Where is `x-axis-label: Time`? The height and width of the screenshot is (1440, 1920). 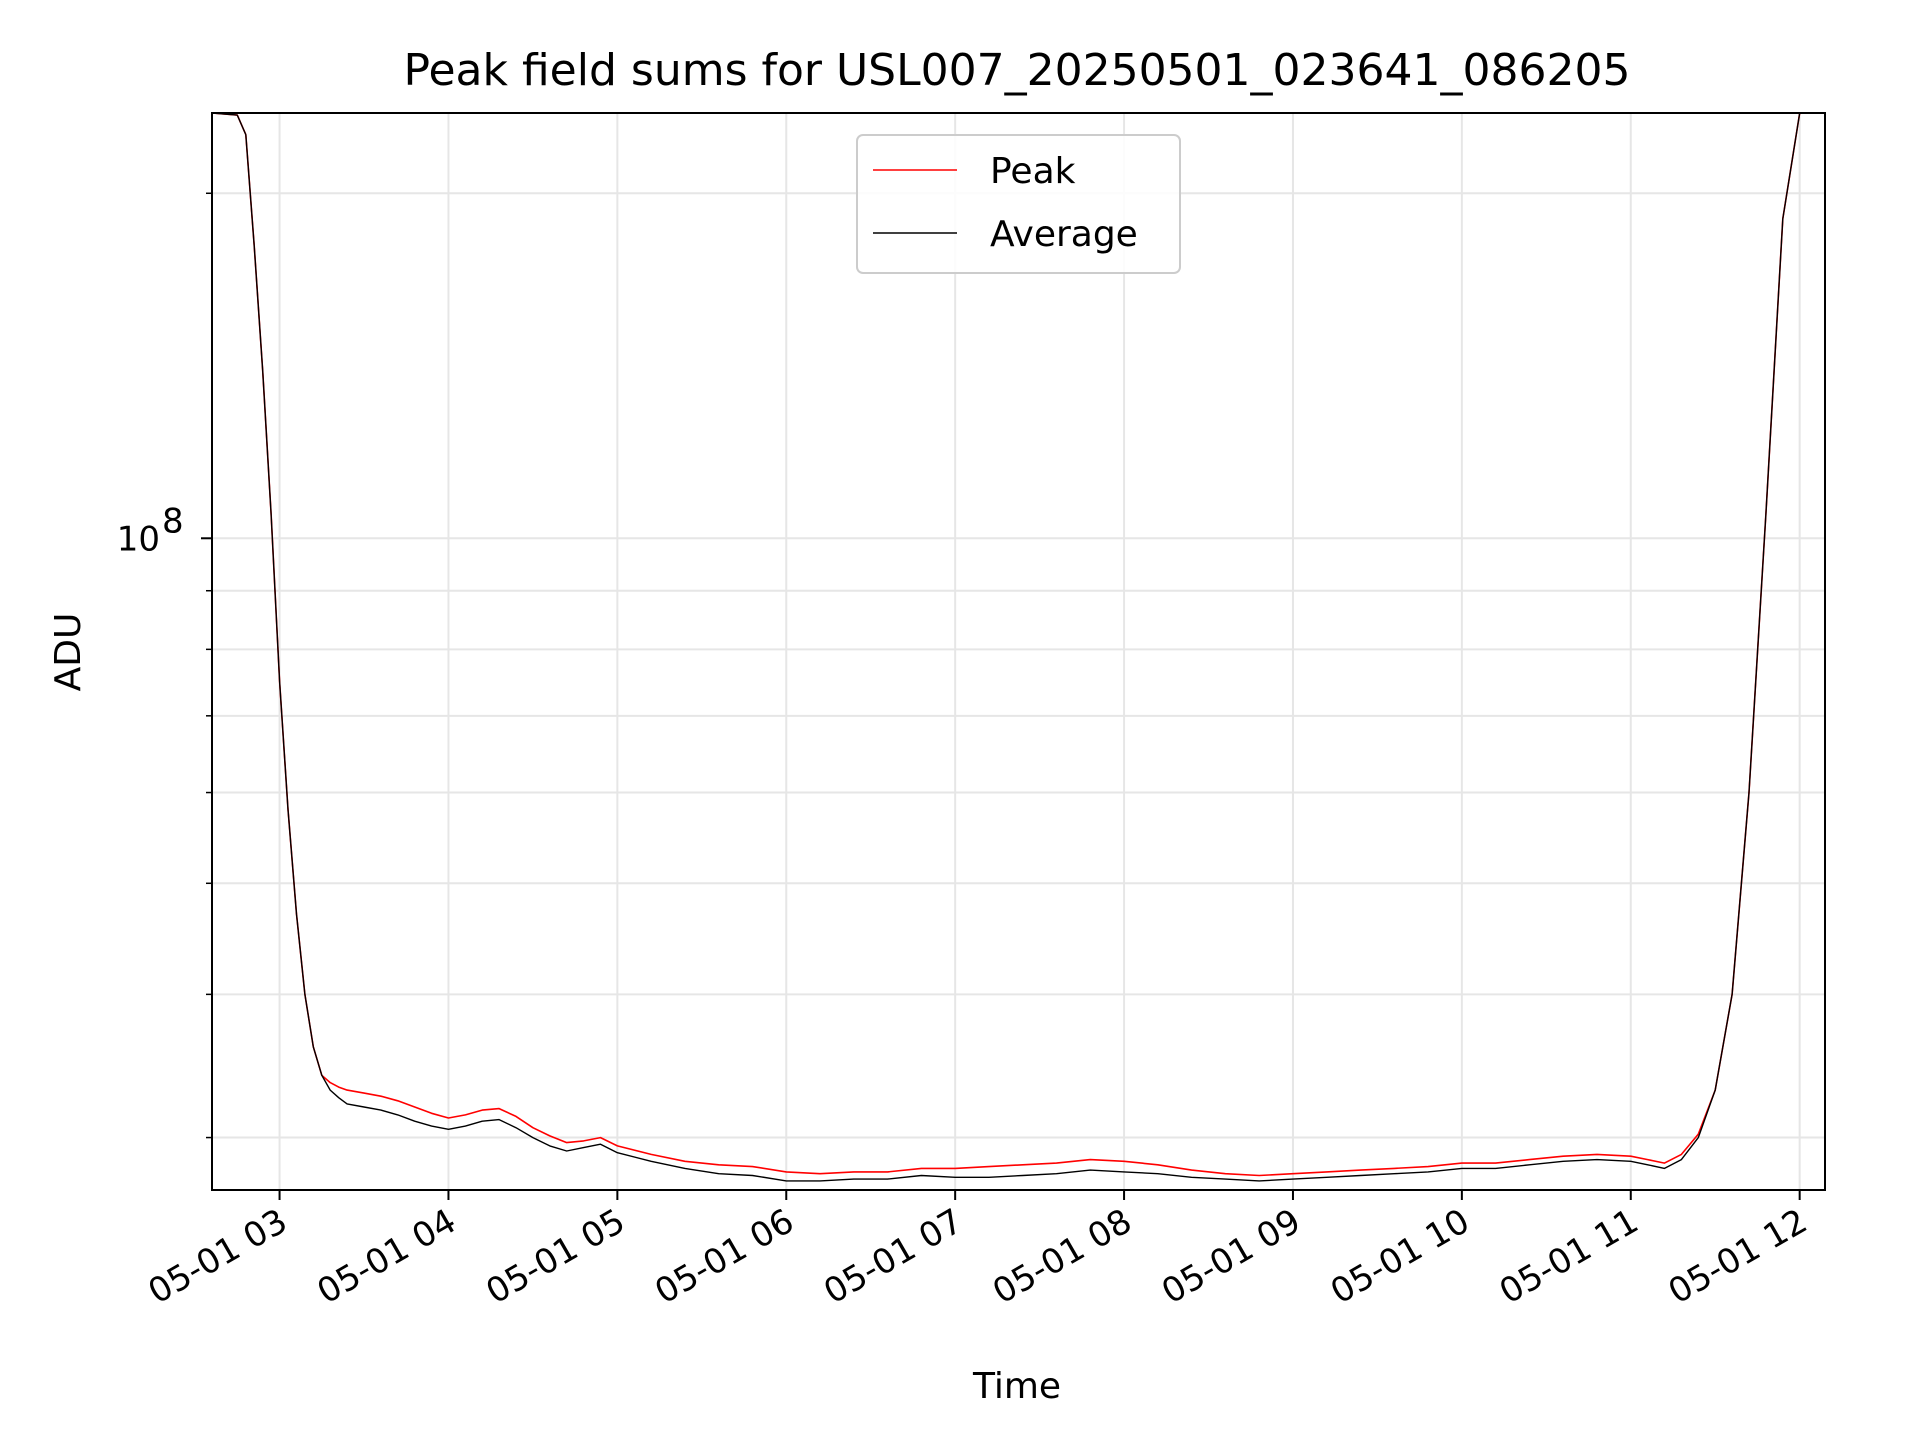 x-axis-label: Time is located at coordinates (1016, 1386).